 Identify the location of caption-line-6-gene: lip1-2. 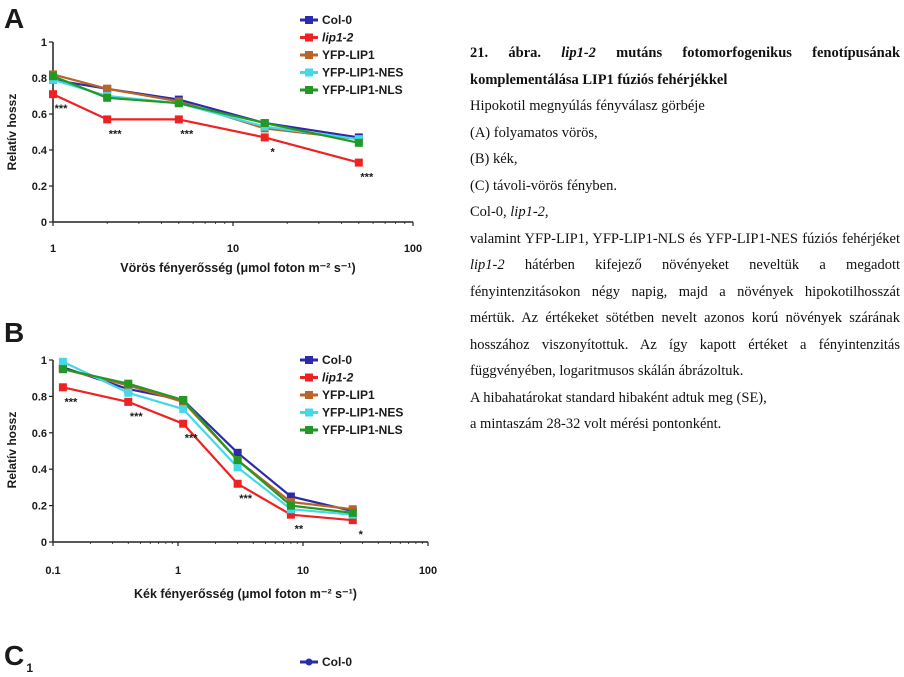
(487, 265).